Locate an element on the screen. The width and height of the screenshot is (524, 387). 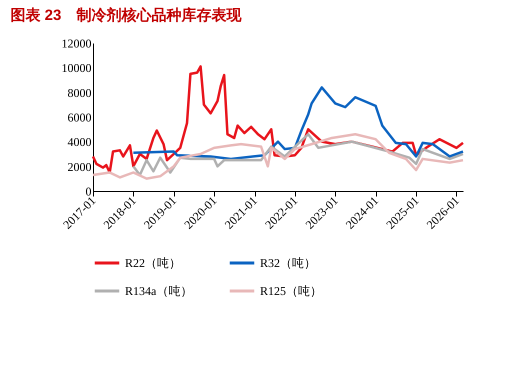
y-tick-label: 6000 is located at coordinates (80, 117).